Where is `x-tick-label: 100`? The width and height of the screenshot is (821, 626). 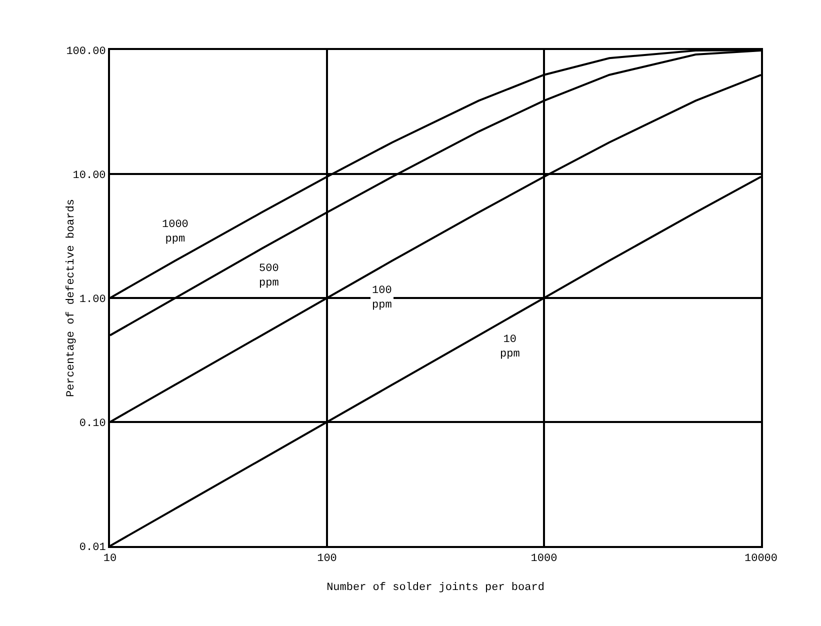
x-tick-label: 100 is located at coordinates (327, 559).